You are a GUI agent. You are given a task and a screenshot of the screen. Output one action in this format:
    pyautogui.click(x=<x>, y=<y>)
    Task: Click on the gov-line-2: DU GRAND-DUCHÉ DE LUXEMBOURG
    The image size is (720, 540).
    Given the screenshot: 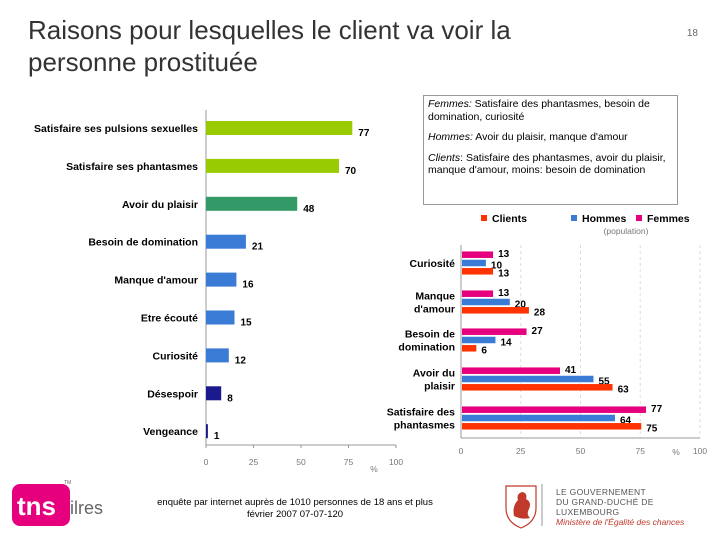 What is the action you would take?
    pyautogui.click(x=605, y=507)
    